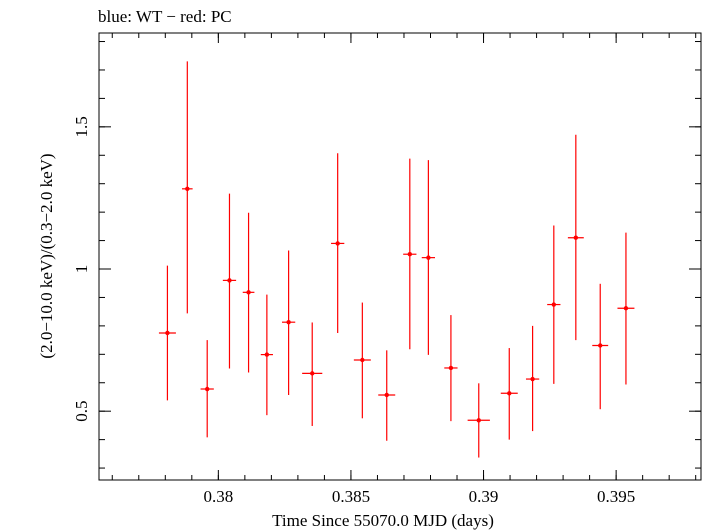 The height and width of the screenshot is (532, 705). I want to click on y-tick-label: 0.5, so click(81, 411).